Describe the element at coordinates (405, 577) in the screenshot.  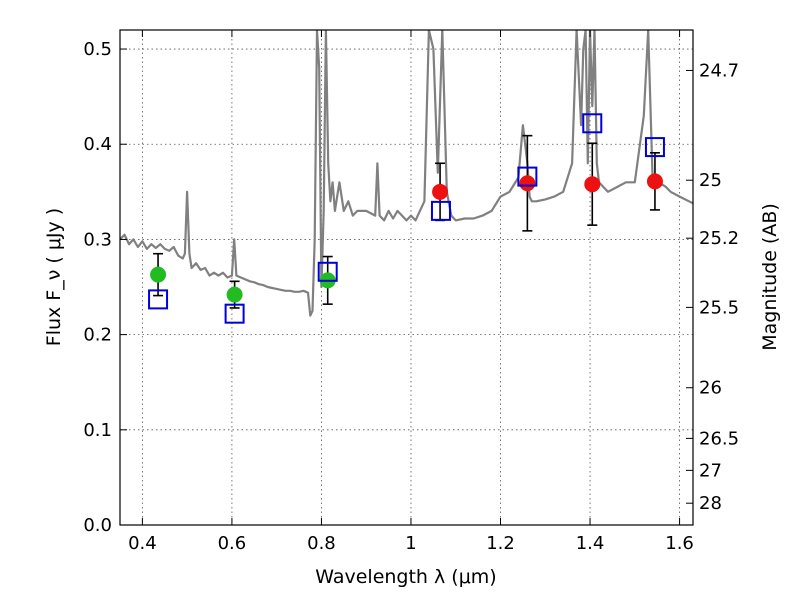
I see `x-axis-title: Wavelength λ (μm)` at that location.